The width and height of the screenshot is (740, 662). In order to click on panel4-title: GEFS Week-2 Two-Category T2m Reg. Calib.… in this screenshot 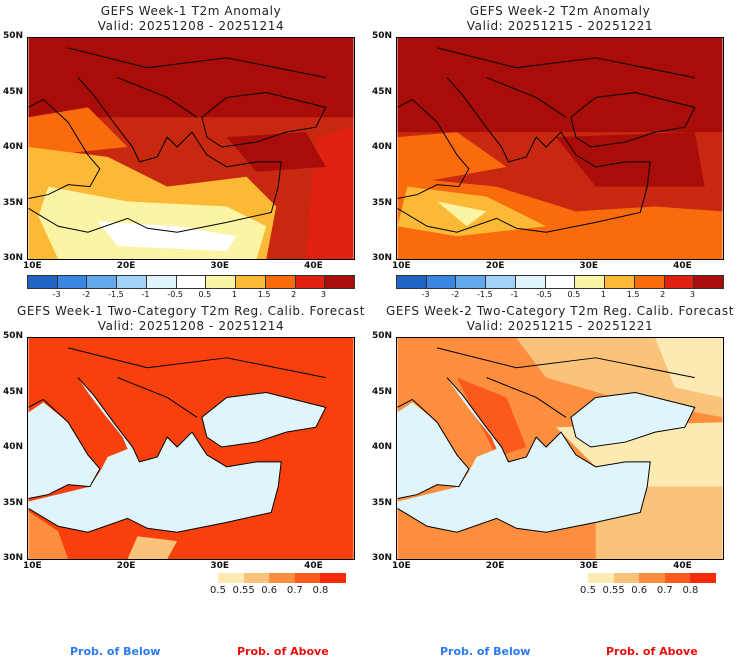, I will do `click(560, 318)`.